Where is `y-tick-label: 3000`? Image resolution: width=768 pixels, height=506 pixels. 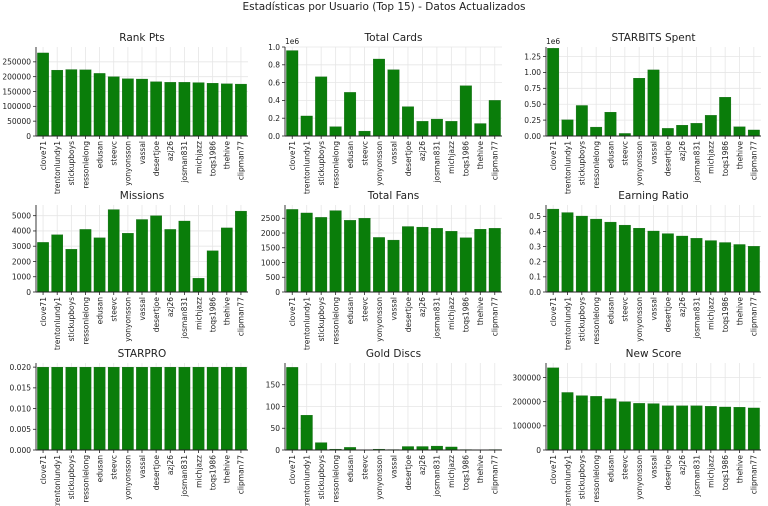 y-tick-label: 3000 is located at coordinates (21, 246).